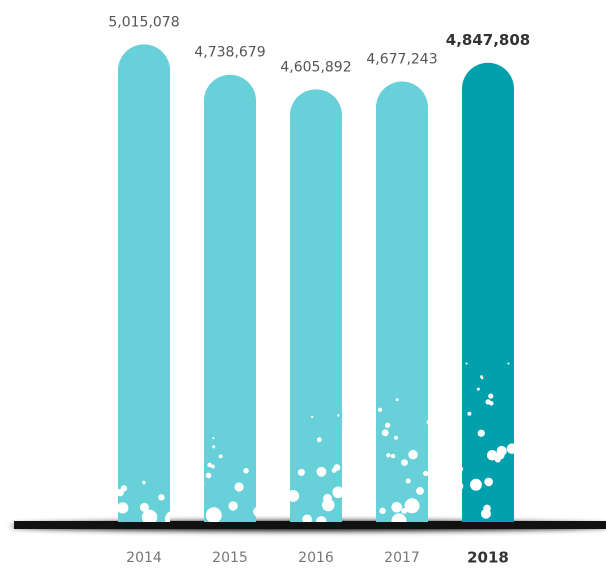 The image size is (606, 569). Describe the element at coordinates (401, 59) in the screenshot. I see `value-label: 4,677,243` at that location.